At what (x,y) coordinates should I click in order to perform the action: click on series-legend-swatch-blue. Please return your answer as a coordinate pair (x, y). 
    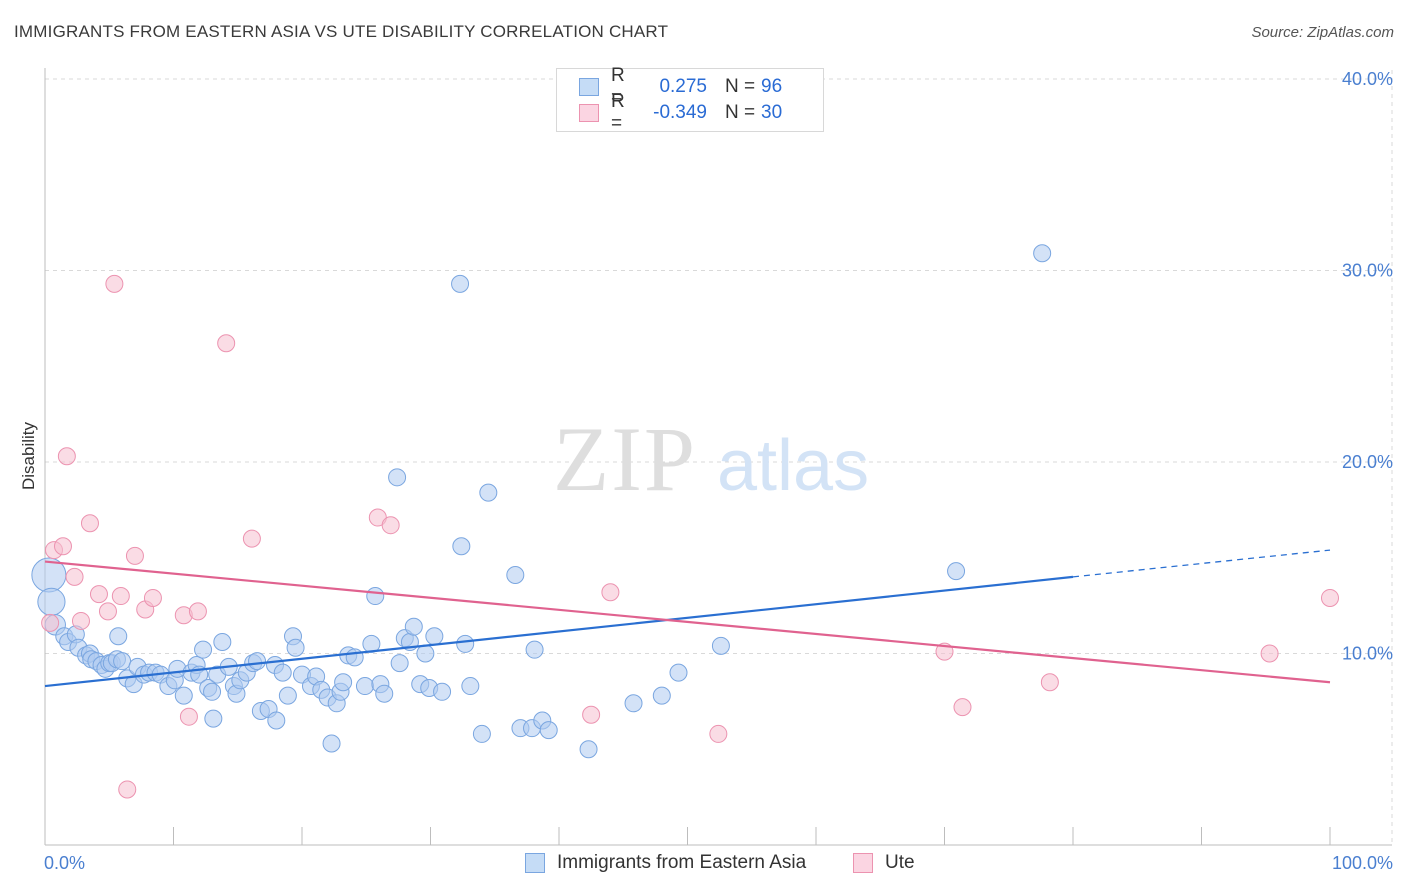
    Looking at the image, I should click on (535, 863).